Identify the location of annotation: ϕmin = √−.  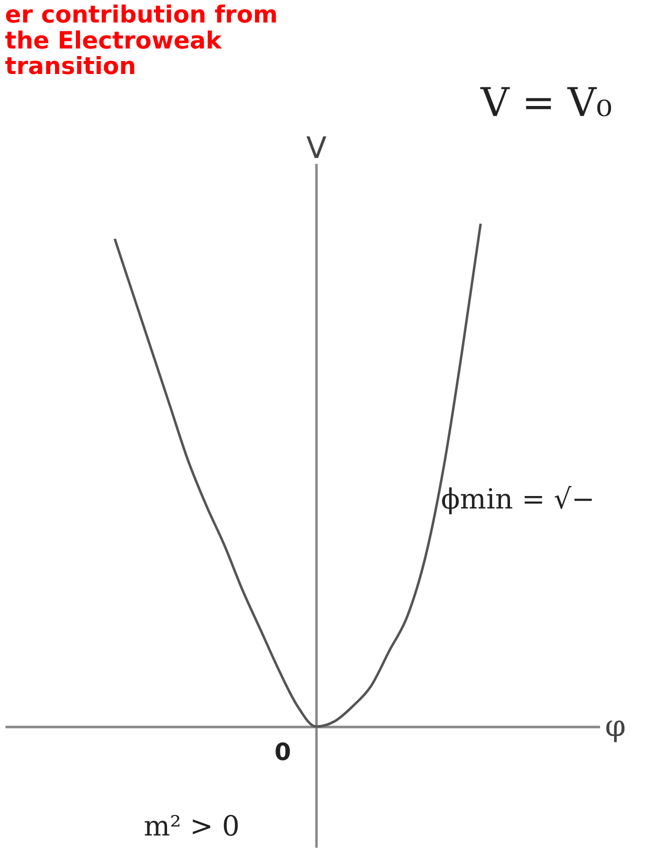
(517, 499).